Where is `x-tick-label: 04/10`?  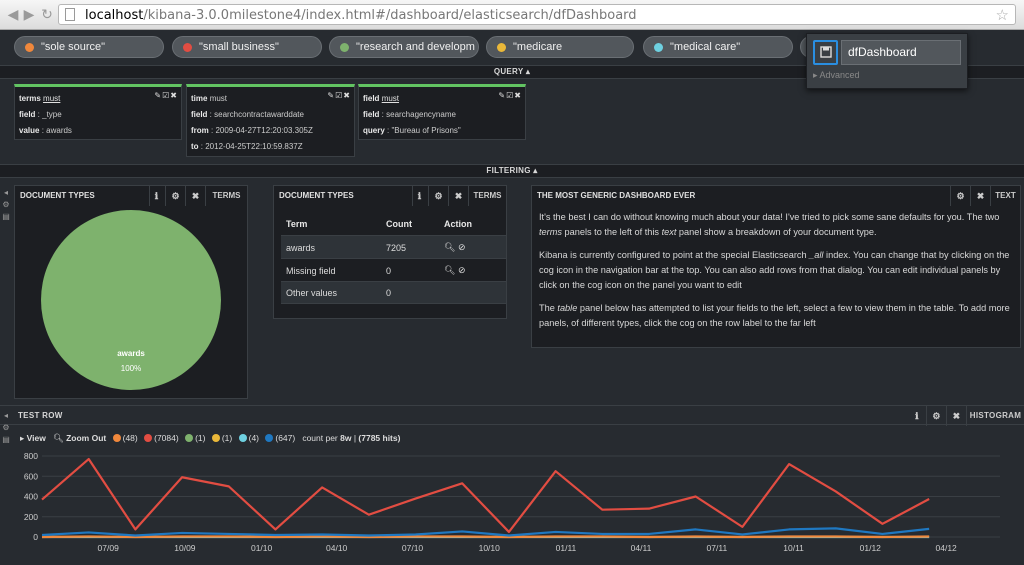 x-tick-label: 04/10 is located at coordinates (337, 548).